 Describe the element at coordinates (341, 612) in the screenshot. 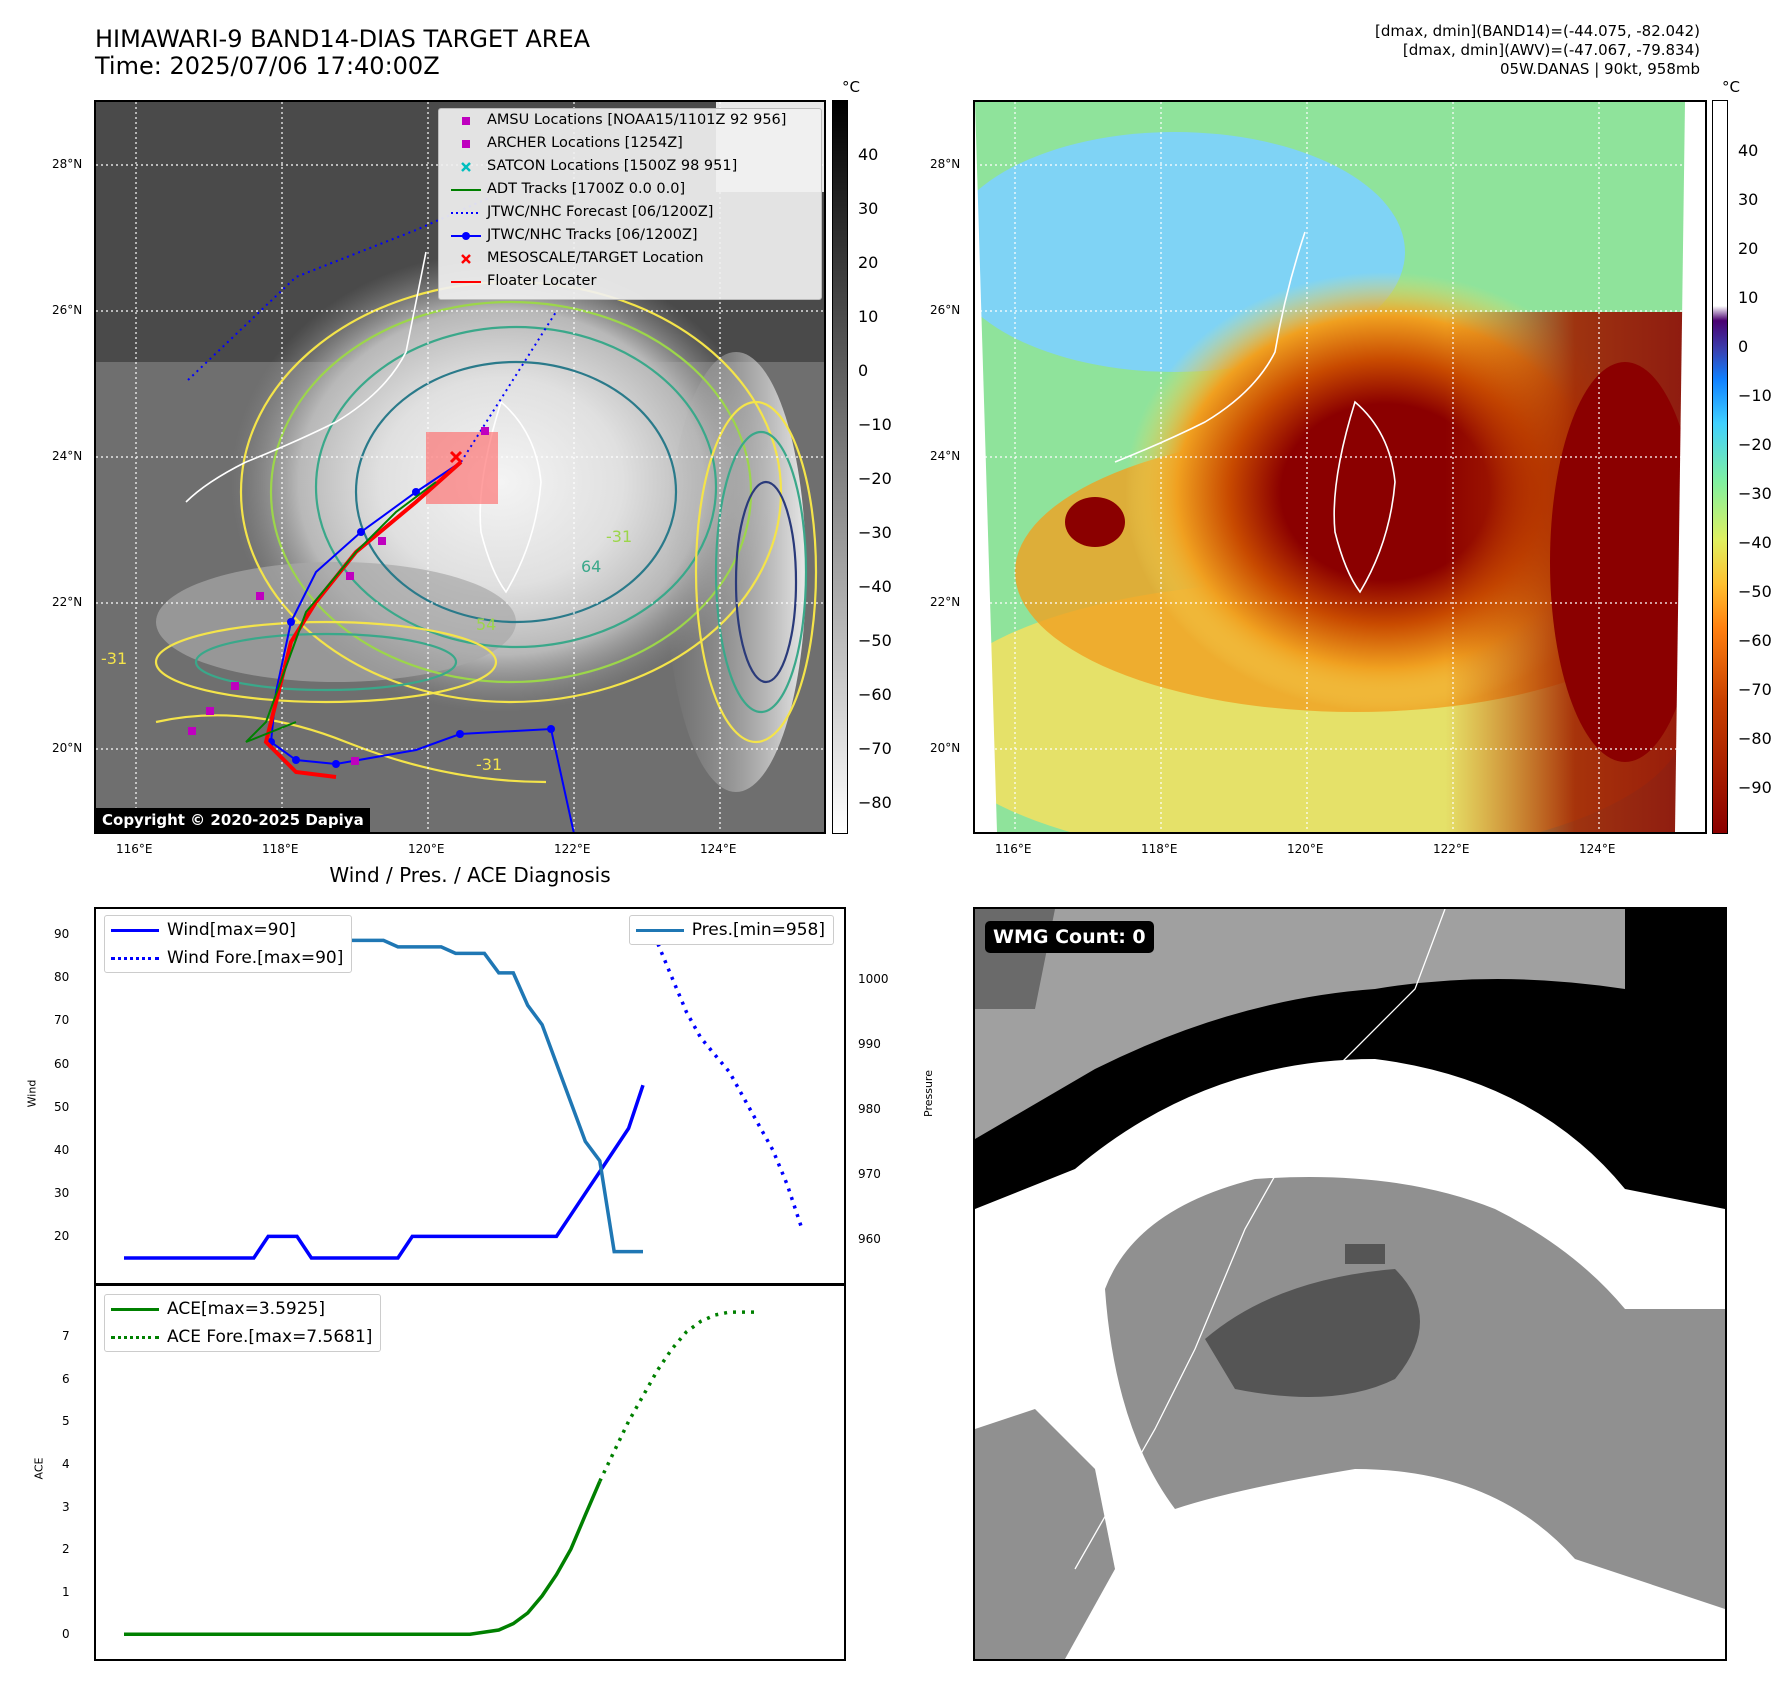

I see `adt-track` at that location.